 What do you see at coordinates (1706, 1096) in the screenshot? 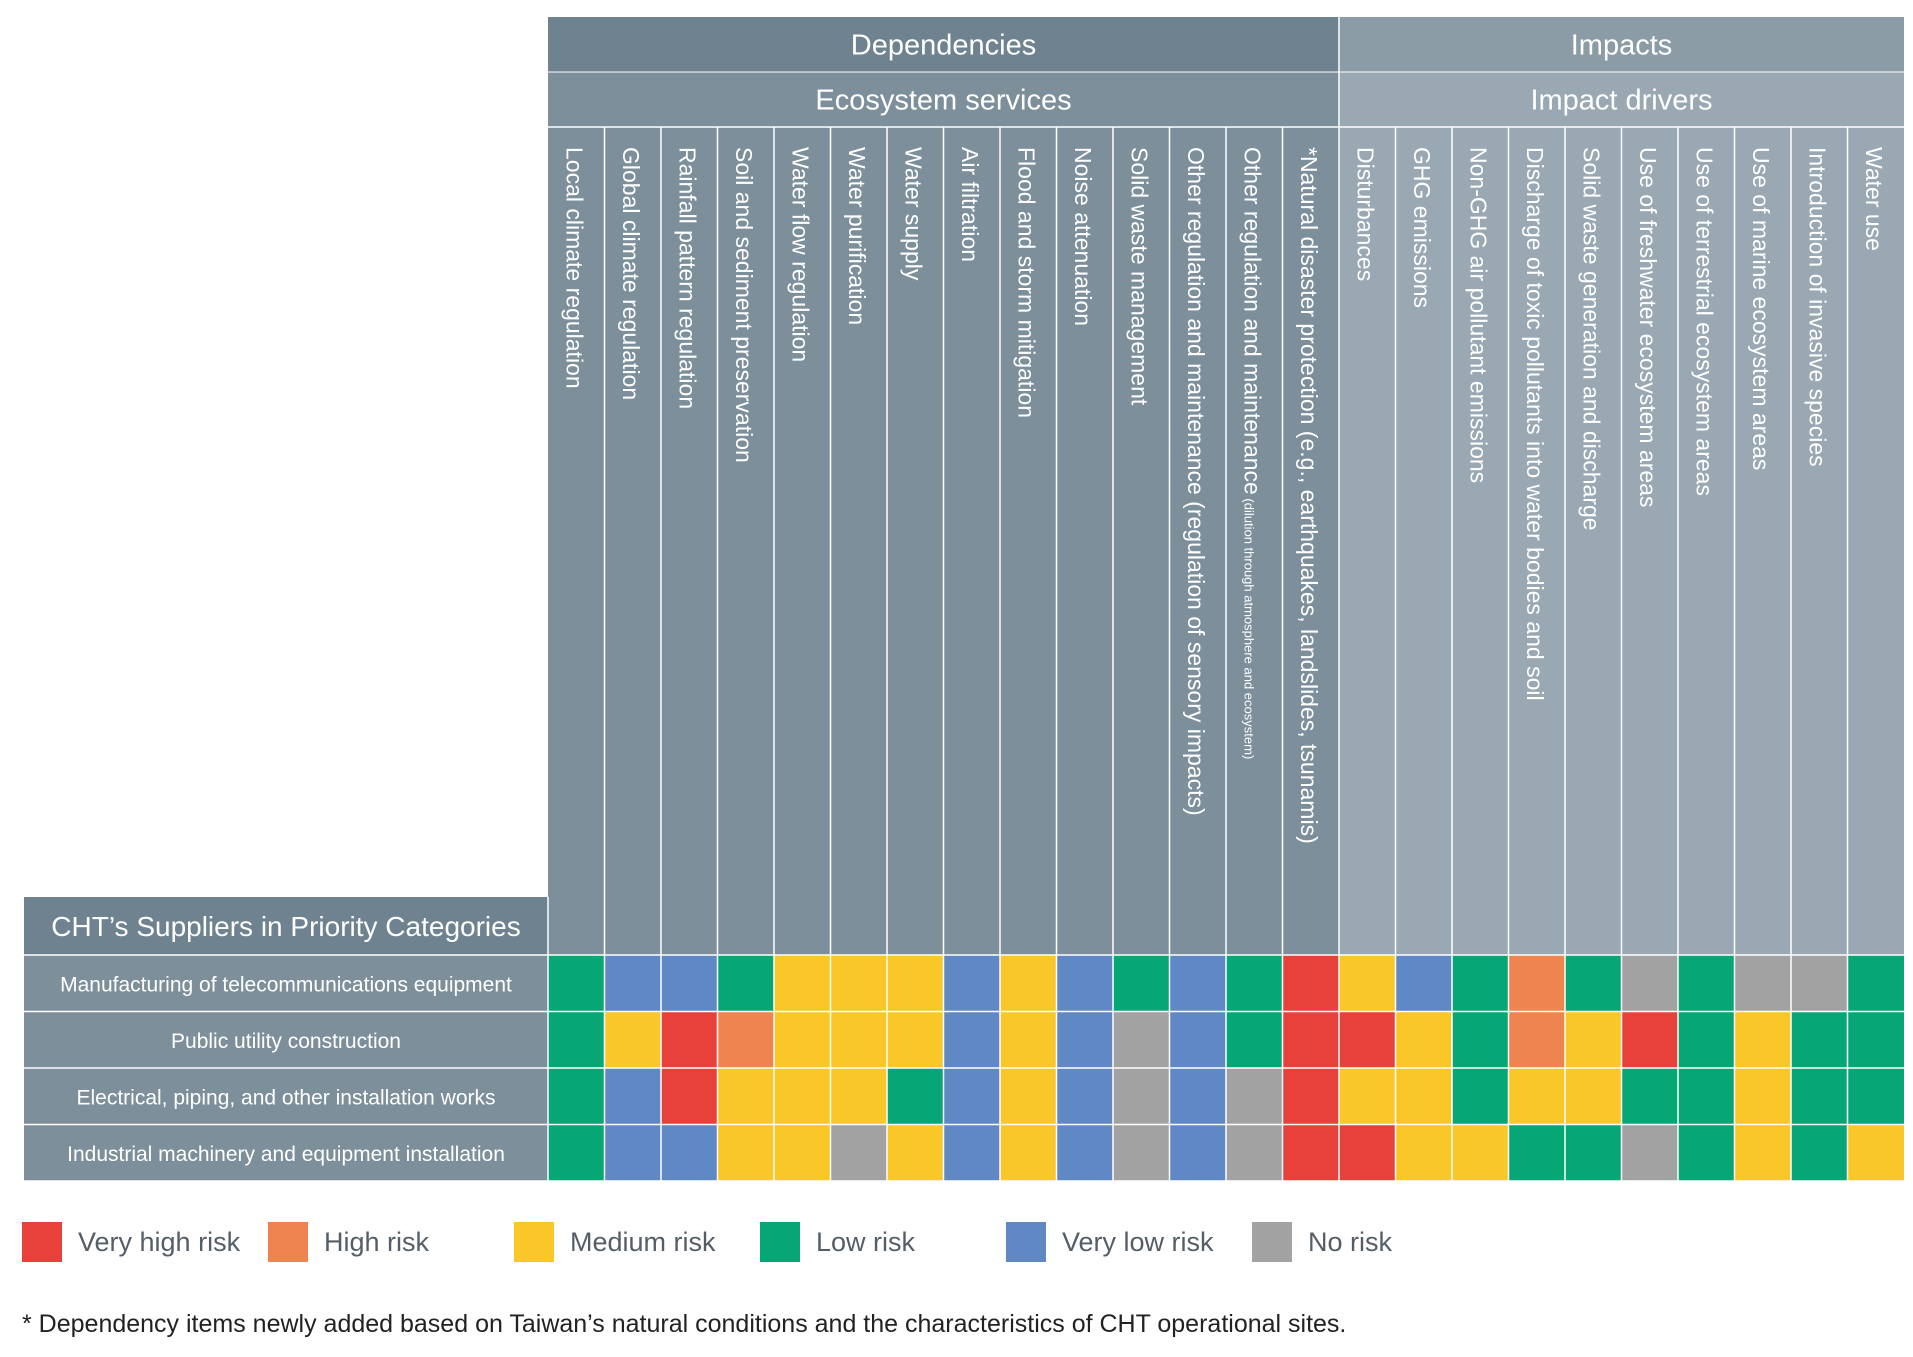
I see `cell-r3-c21` at bounding box center [1706, 1096].